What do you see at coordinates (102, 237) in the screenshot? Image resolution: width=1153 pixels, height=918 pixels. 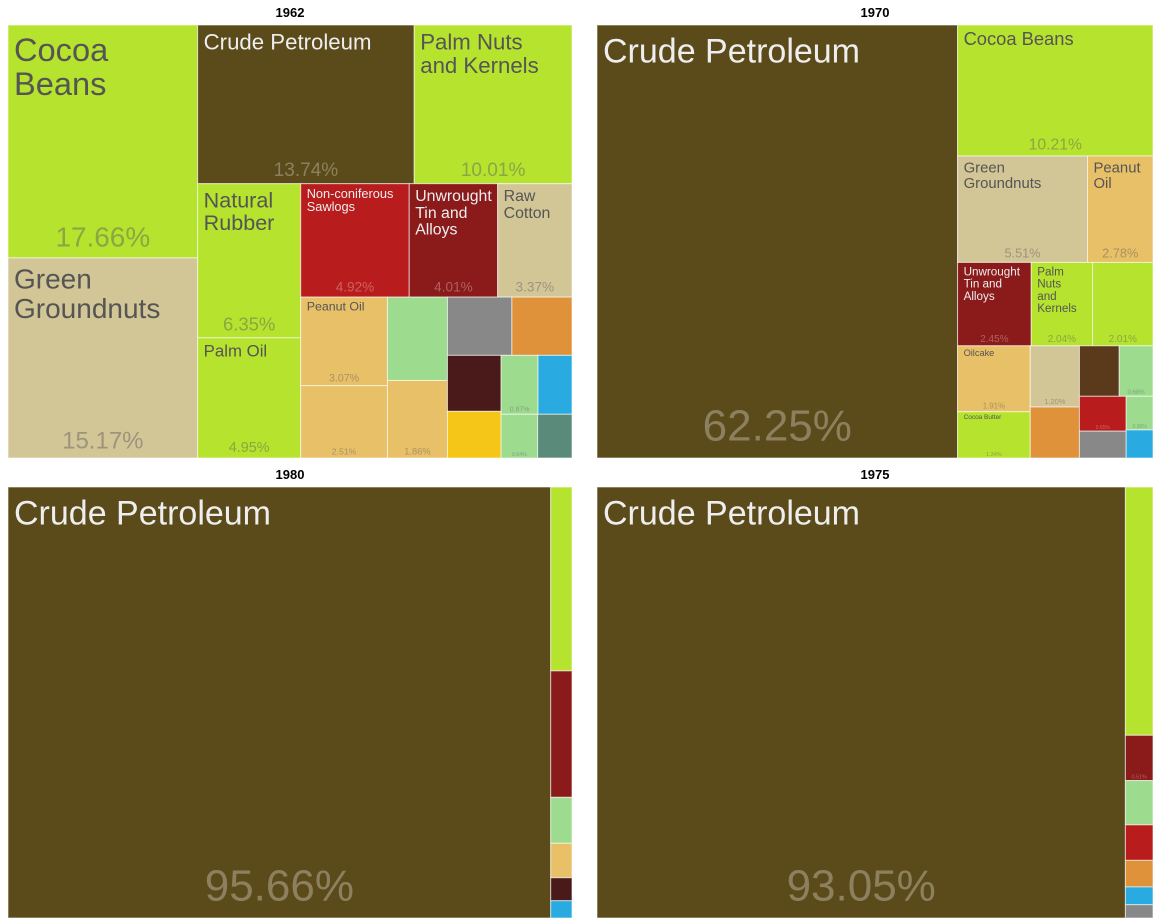 I see `tile-value-label: 17.66%` at bounding box center [102, 237].